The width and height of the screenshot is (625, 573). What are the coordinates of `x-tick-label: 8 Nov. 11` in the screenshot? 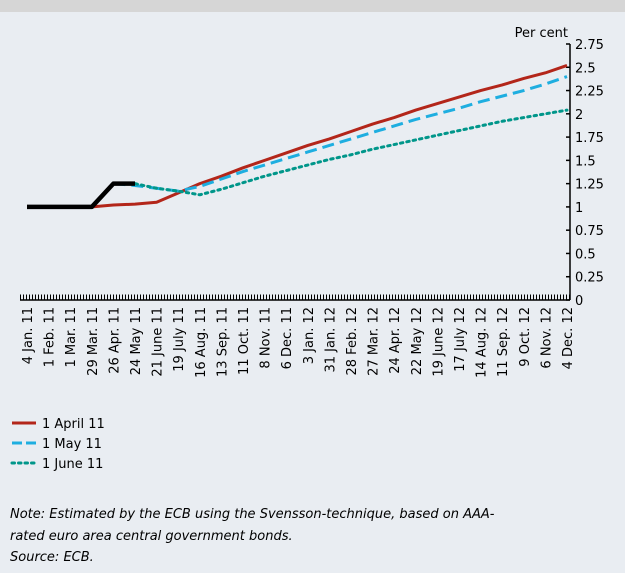 It's located at (266, 338).